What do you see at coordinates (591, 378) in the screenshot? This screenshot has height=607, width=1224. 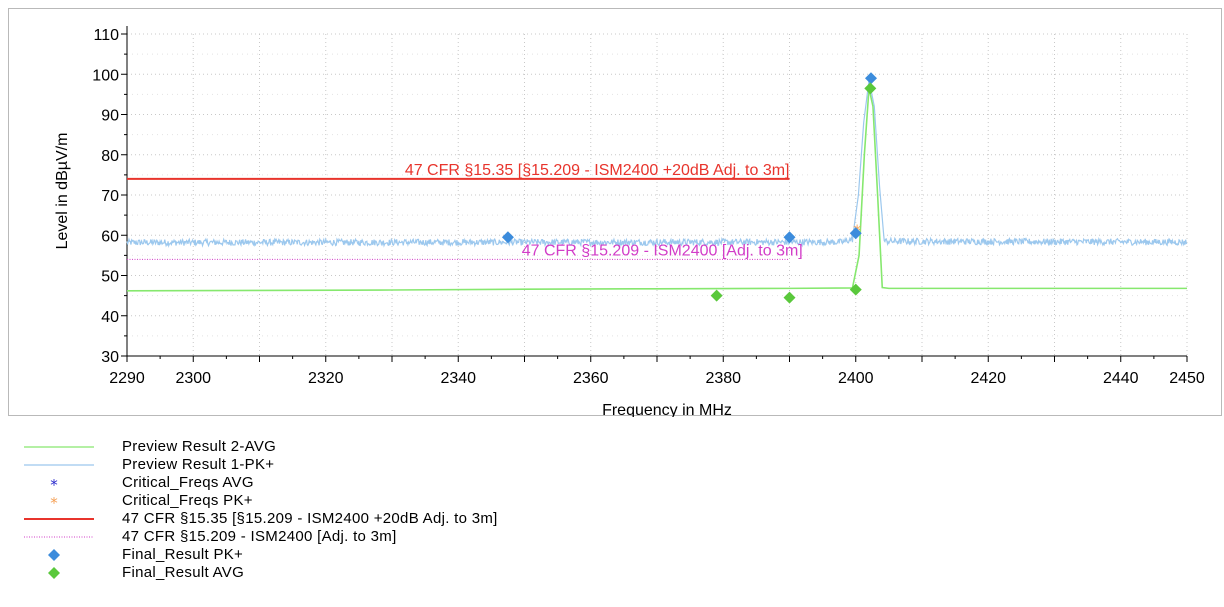 I see `x-tick-label: 2360` at bounding box center [591, 378].